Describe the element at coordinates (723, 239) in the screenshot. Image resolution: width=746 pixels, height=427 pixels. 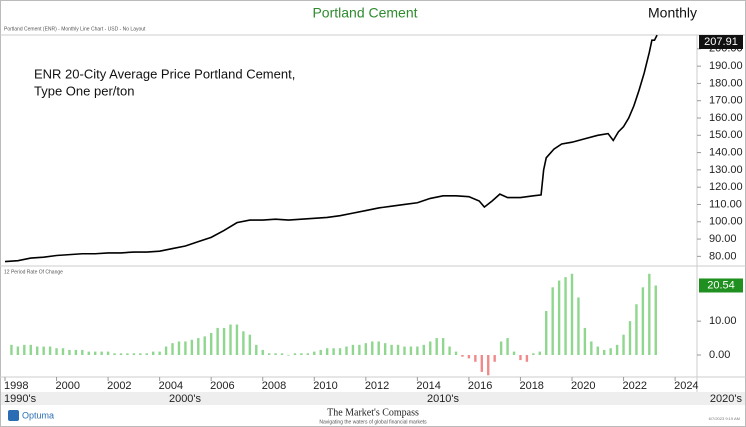
I see `y-tick-label: 90.00` at that location.